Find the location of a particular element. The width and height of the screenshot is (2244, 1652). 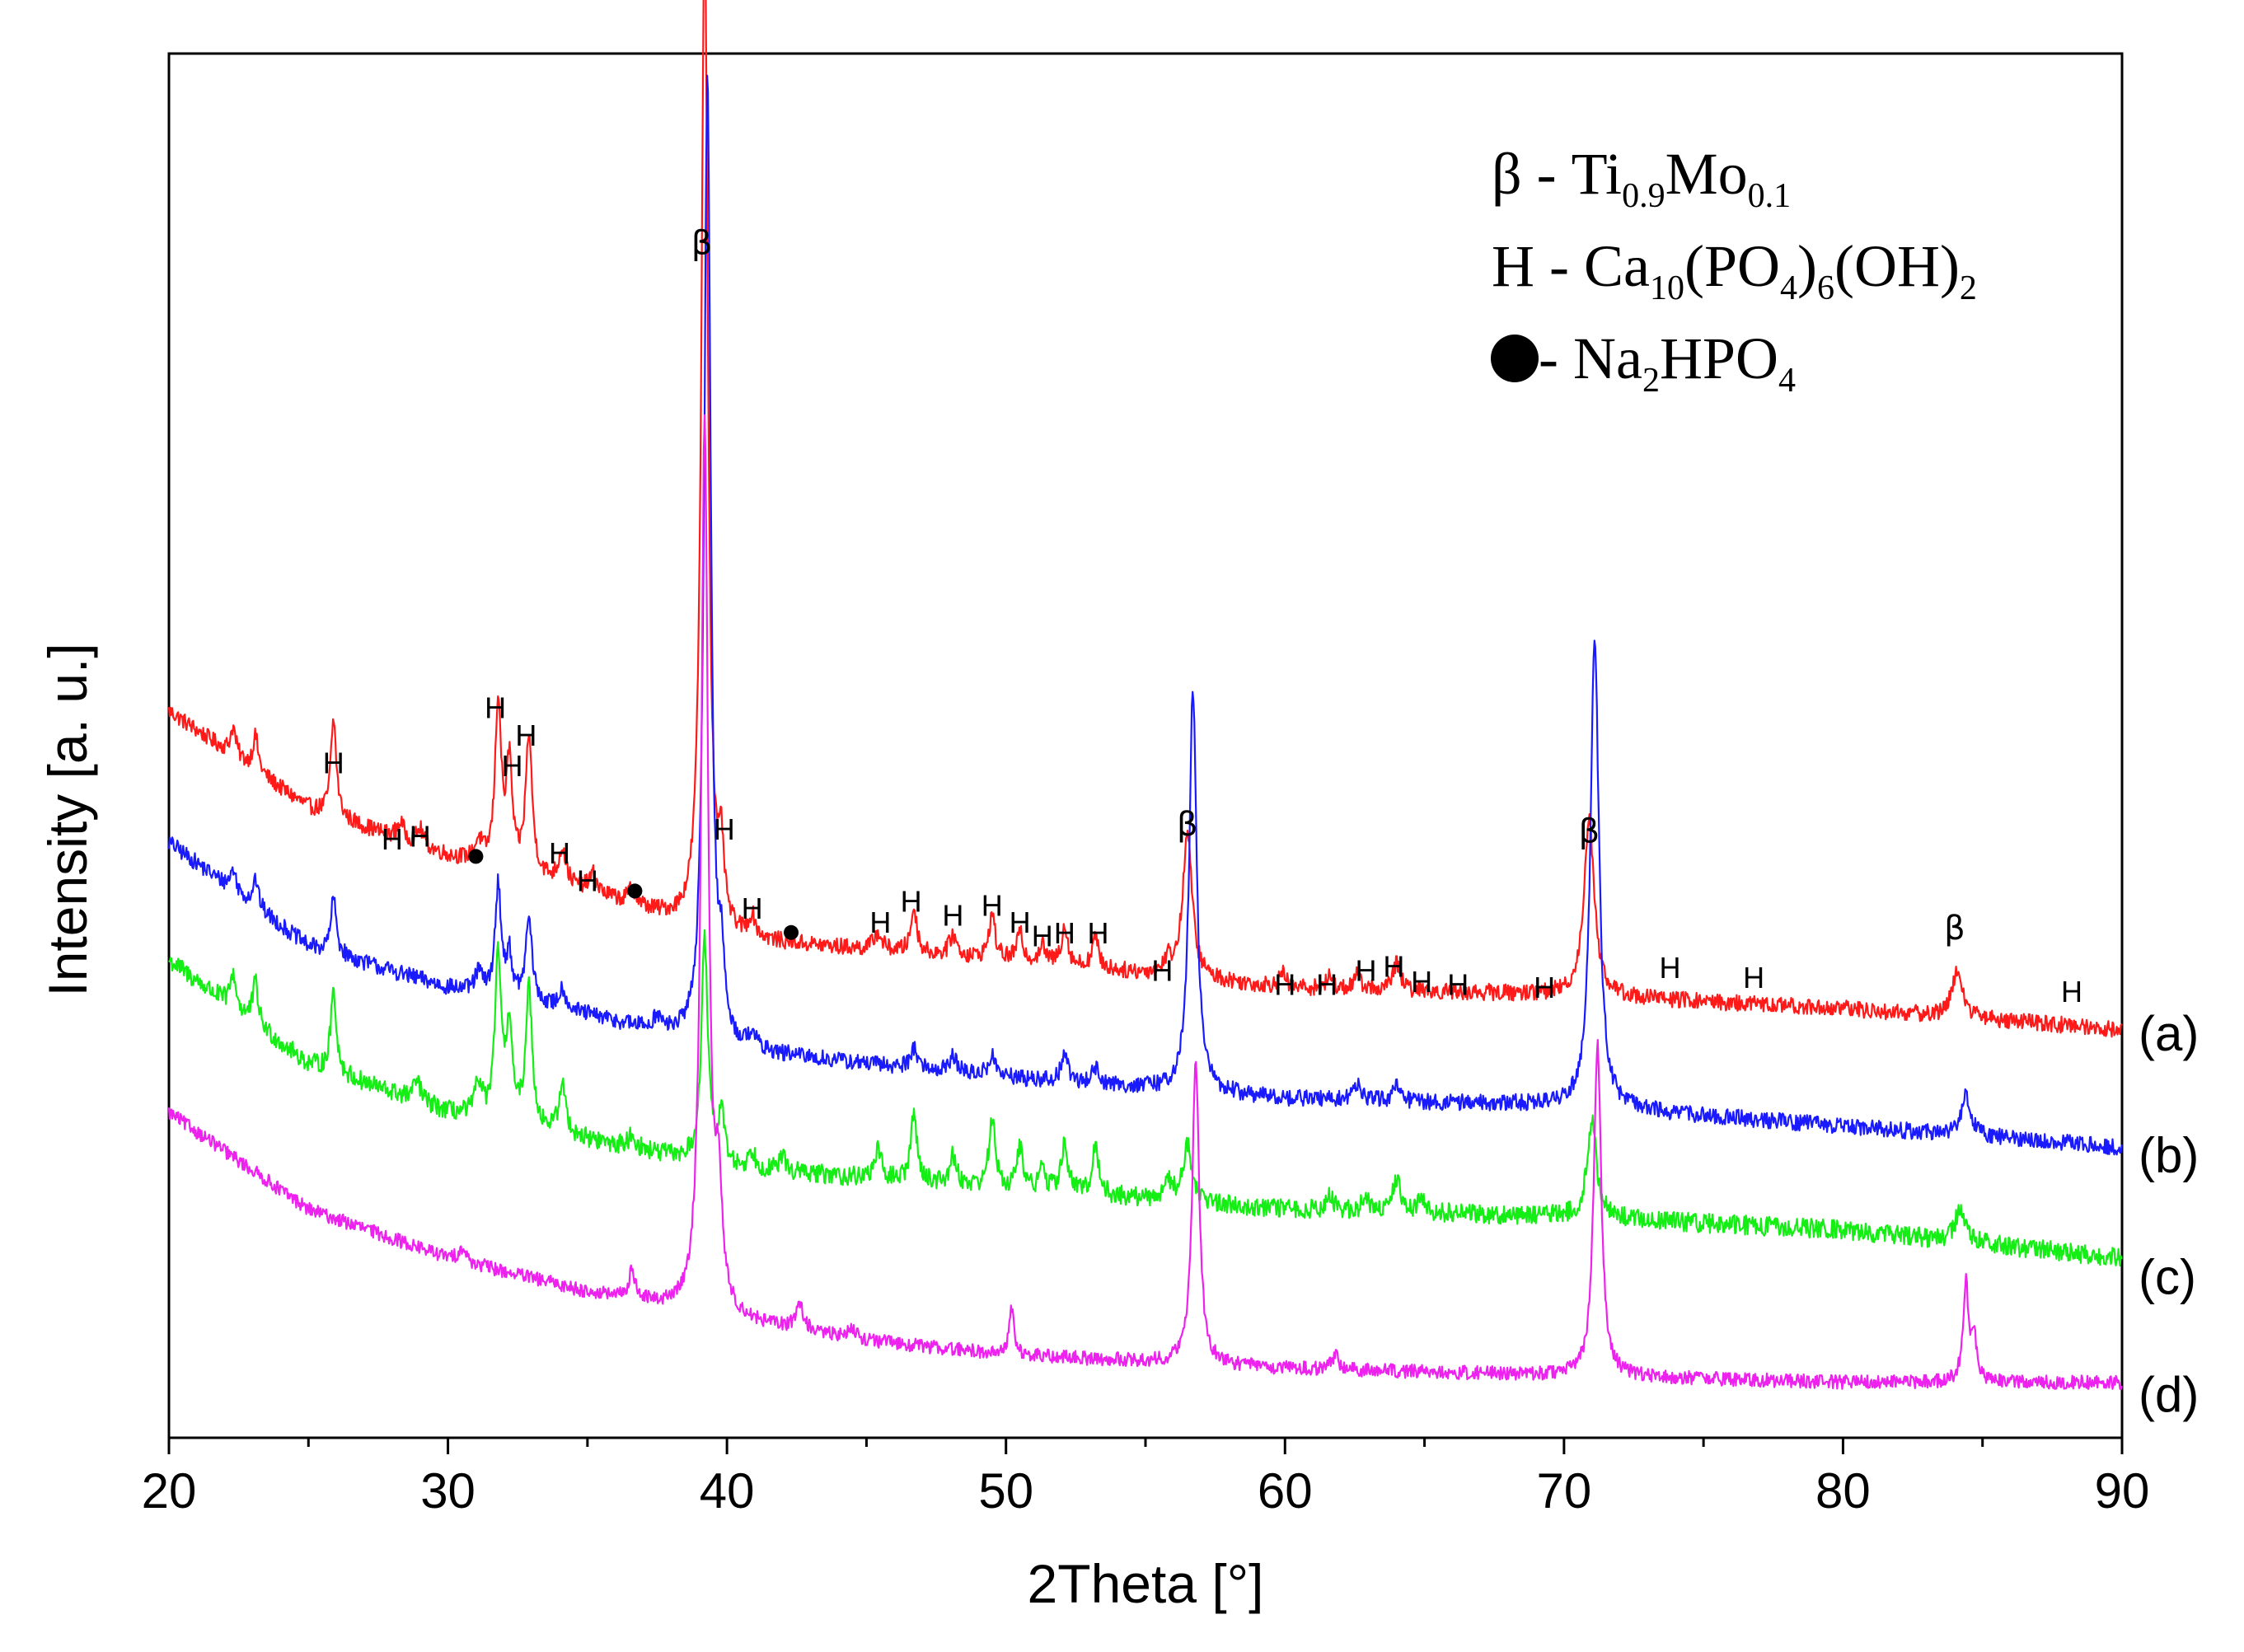

y-axis-title: Intensity [a. u.] is located at coordinates (67, 819).